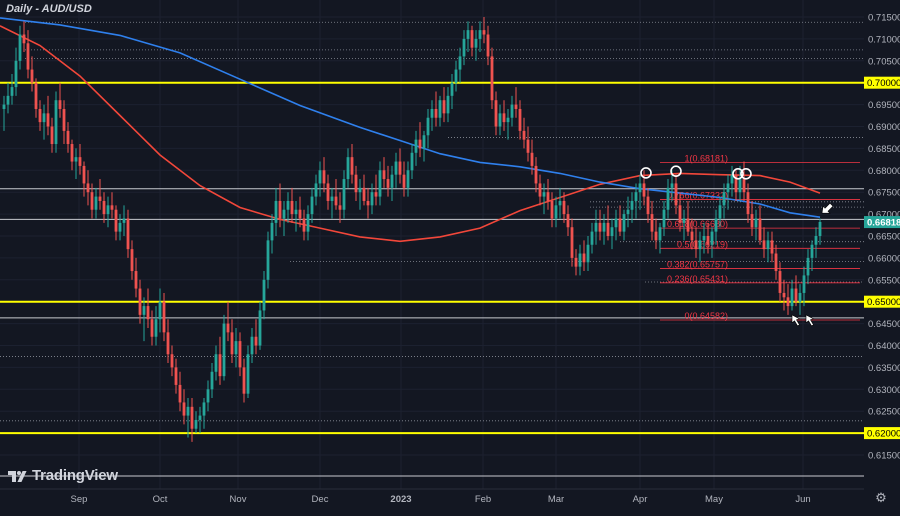 This screenshot has width=900, height=516. What do you see at coordinates (441, 499) in the screenshot?
I see `time-axis: Sep Oct Nov Dec 2023 Feb Mar Apr May Jun` at bounding box center [441, 499].